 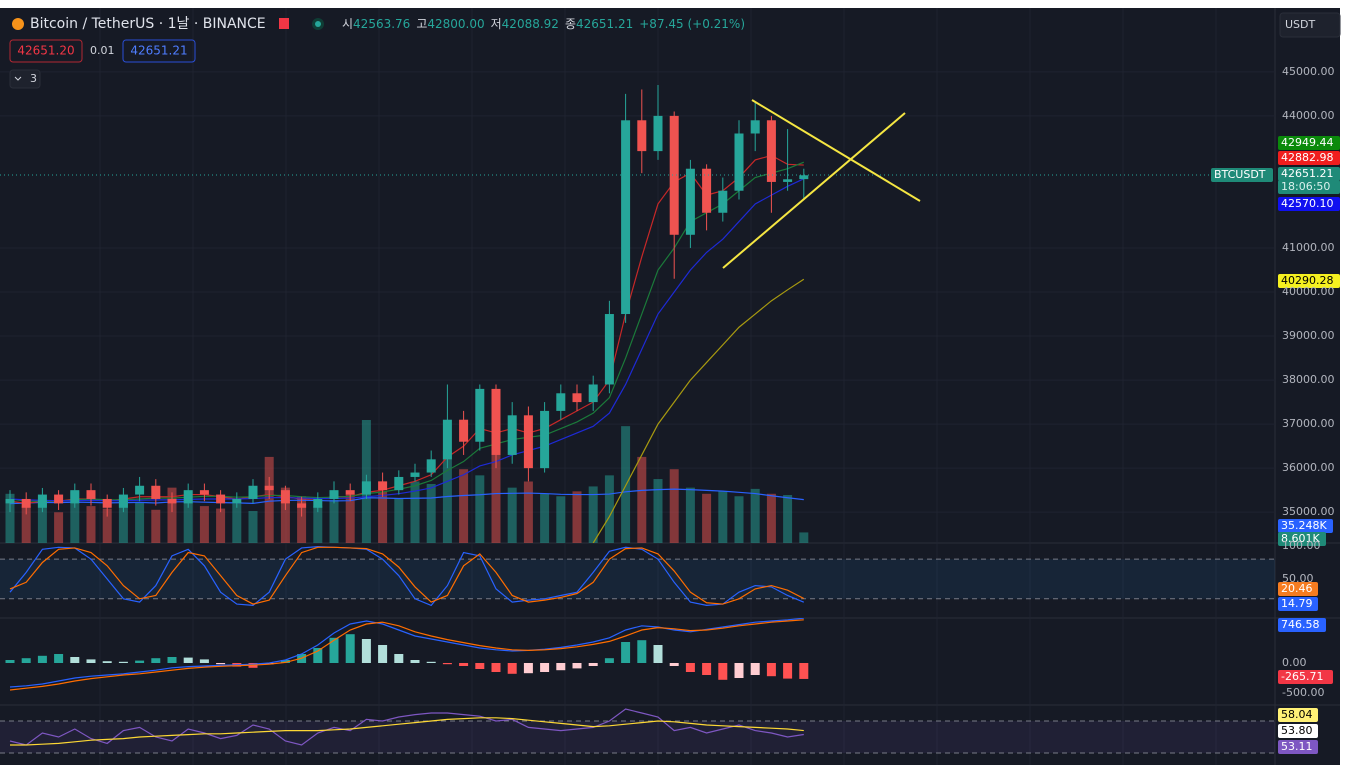 I want to click on ohlc-label: 고, so click(x=421, y=24).